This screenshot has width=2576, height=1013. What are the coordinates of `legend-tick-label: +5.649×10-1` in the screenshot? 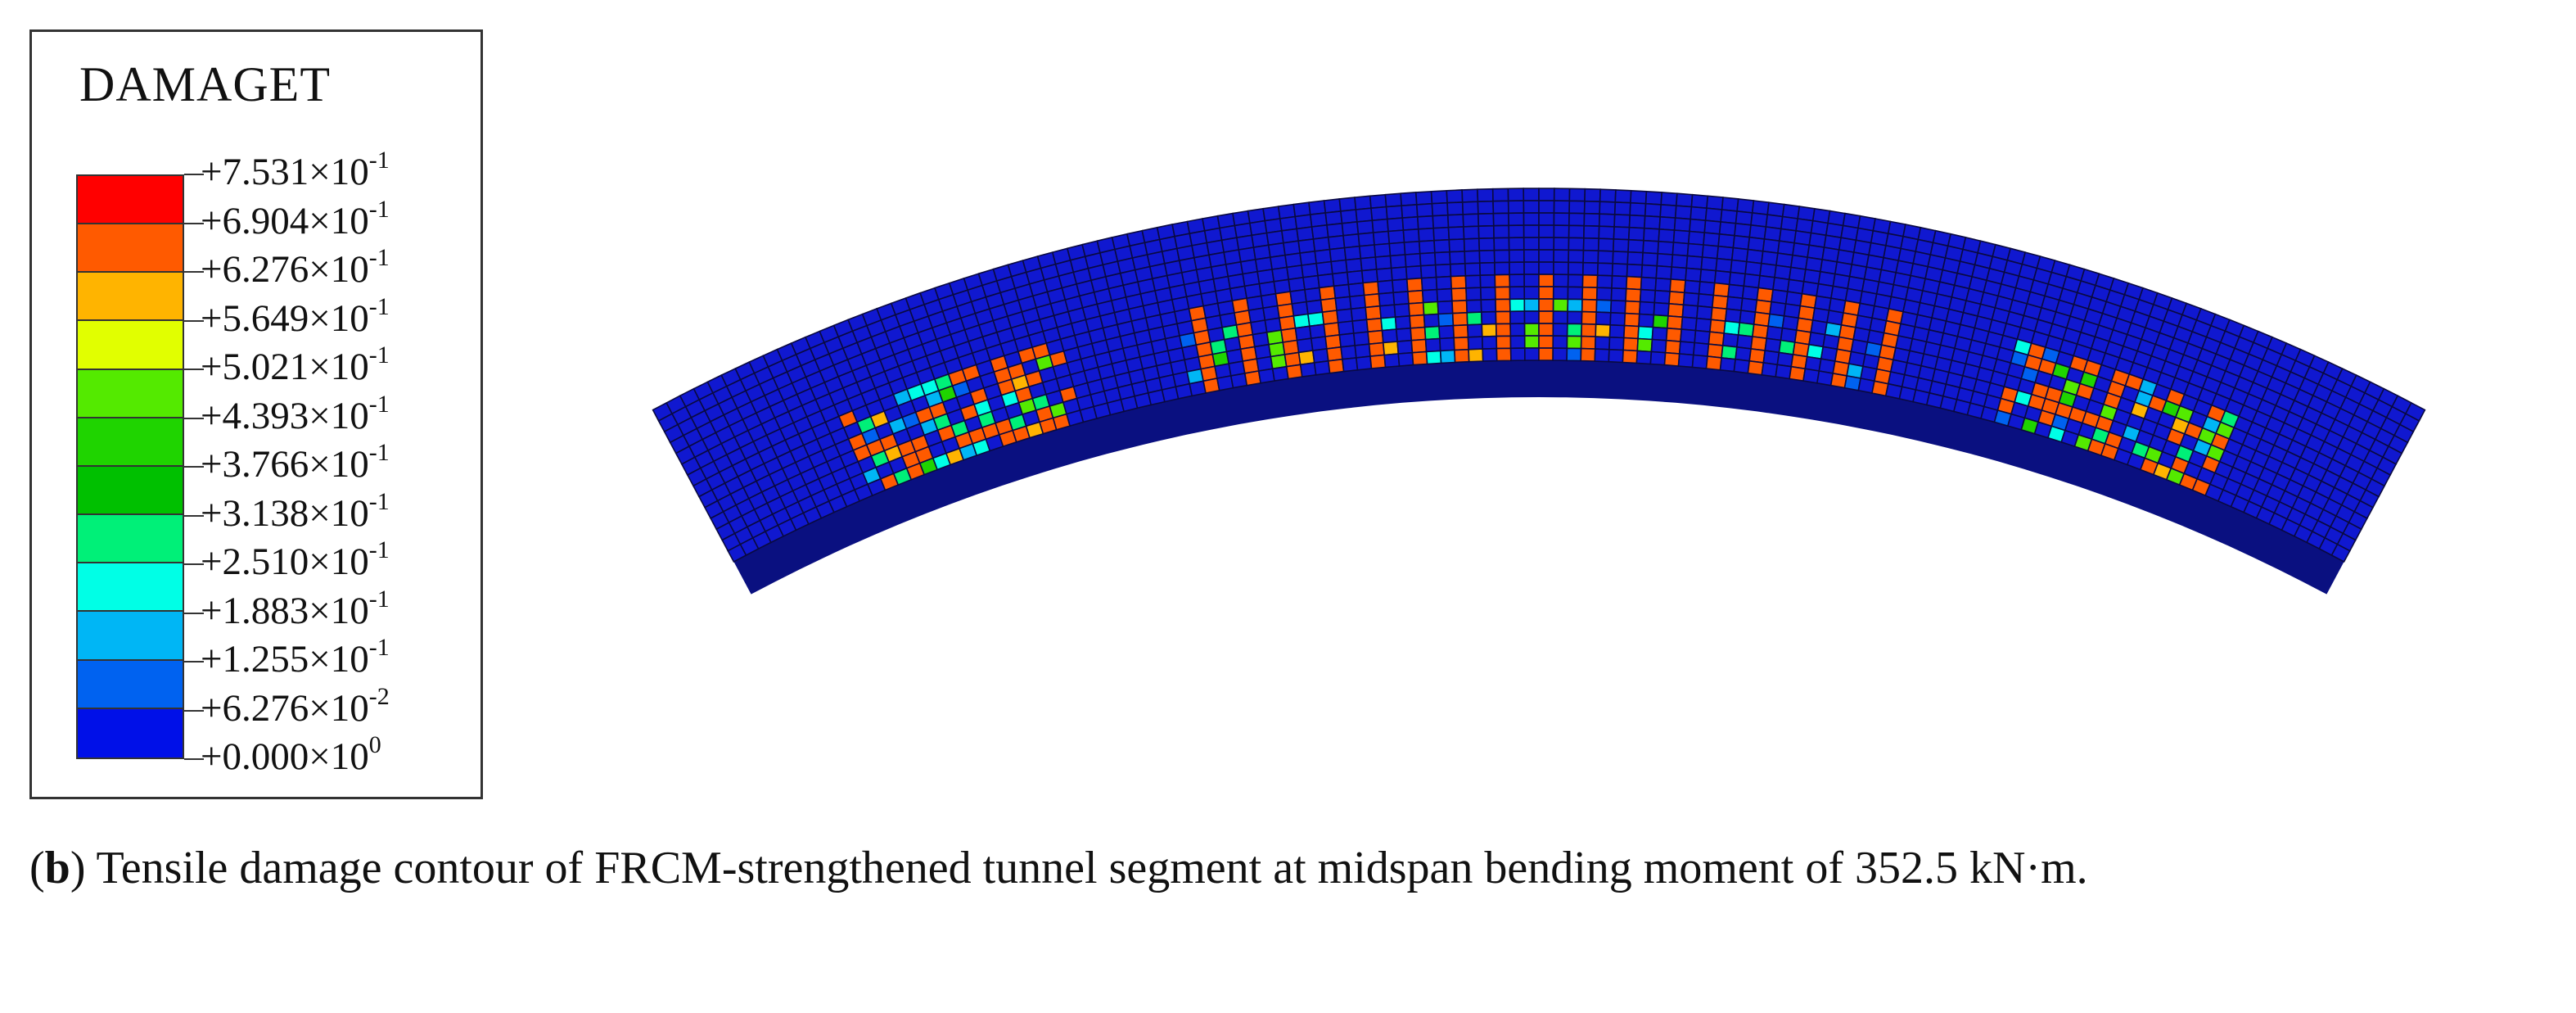 It's located at (295, 316).